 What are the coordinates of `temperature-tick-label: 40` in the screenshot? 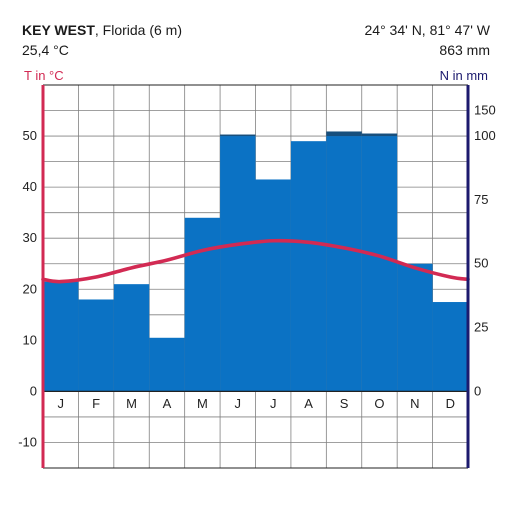 It's located at (30, 186).